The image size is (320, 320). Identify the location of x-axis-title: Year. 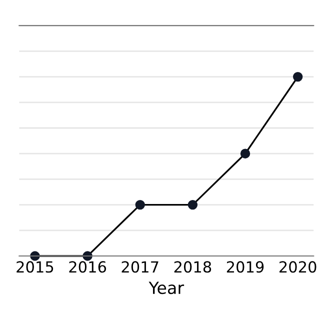
(166, 288).